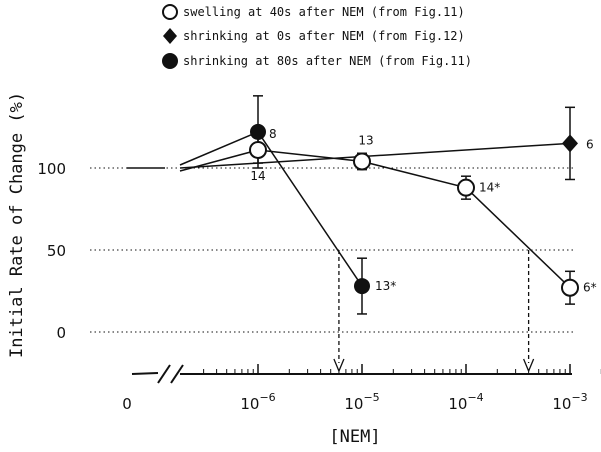 This screenshot has height=452, width=601. What do you see at coordinates (56, 251) in the screenshot?
I see `y-tick-label: 50` at bounding box center [56, 251].